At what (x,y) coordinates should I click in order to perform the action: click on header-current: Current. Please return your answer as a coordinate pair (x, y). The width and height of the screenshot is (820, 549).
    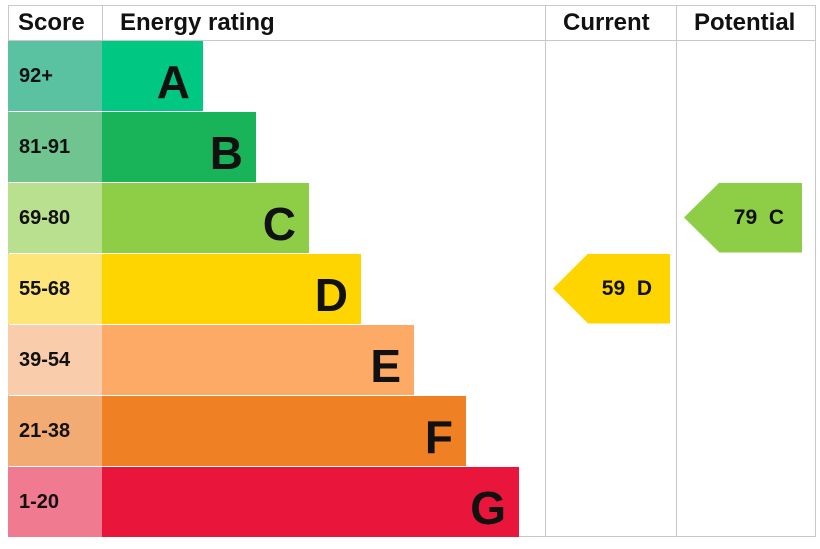
    Looking at the image, I should click on (606, 22).